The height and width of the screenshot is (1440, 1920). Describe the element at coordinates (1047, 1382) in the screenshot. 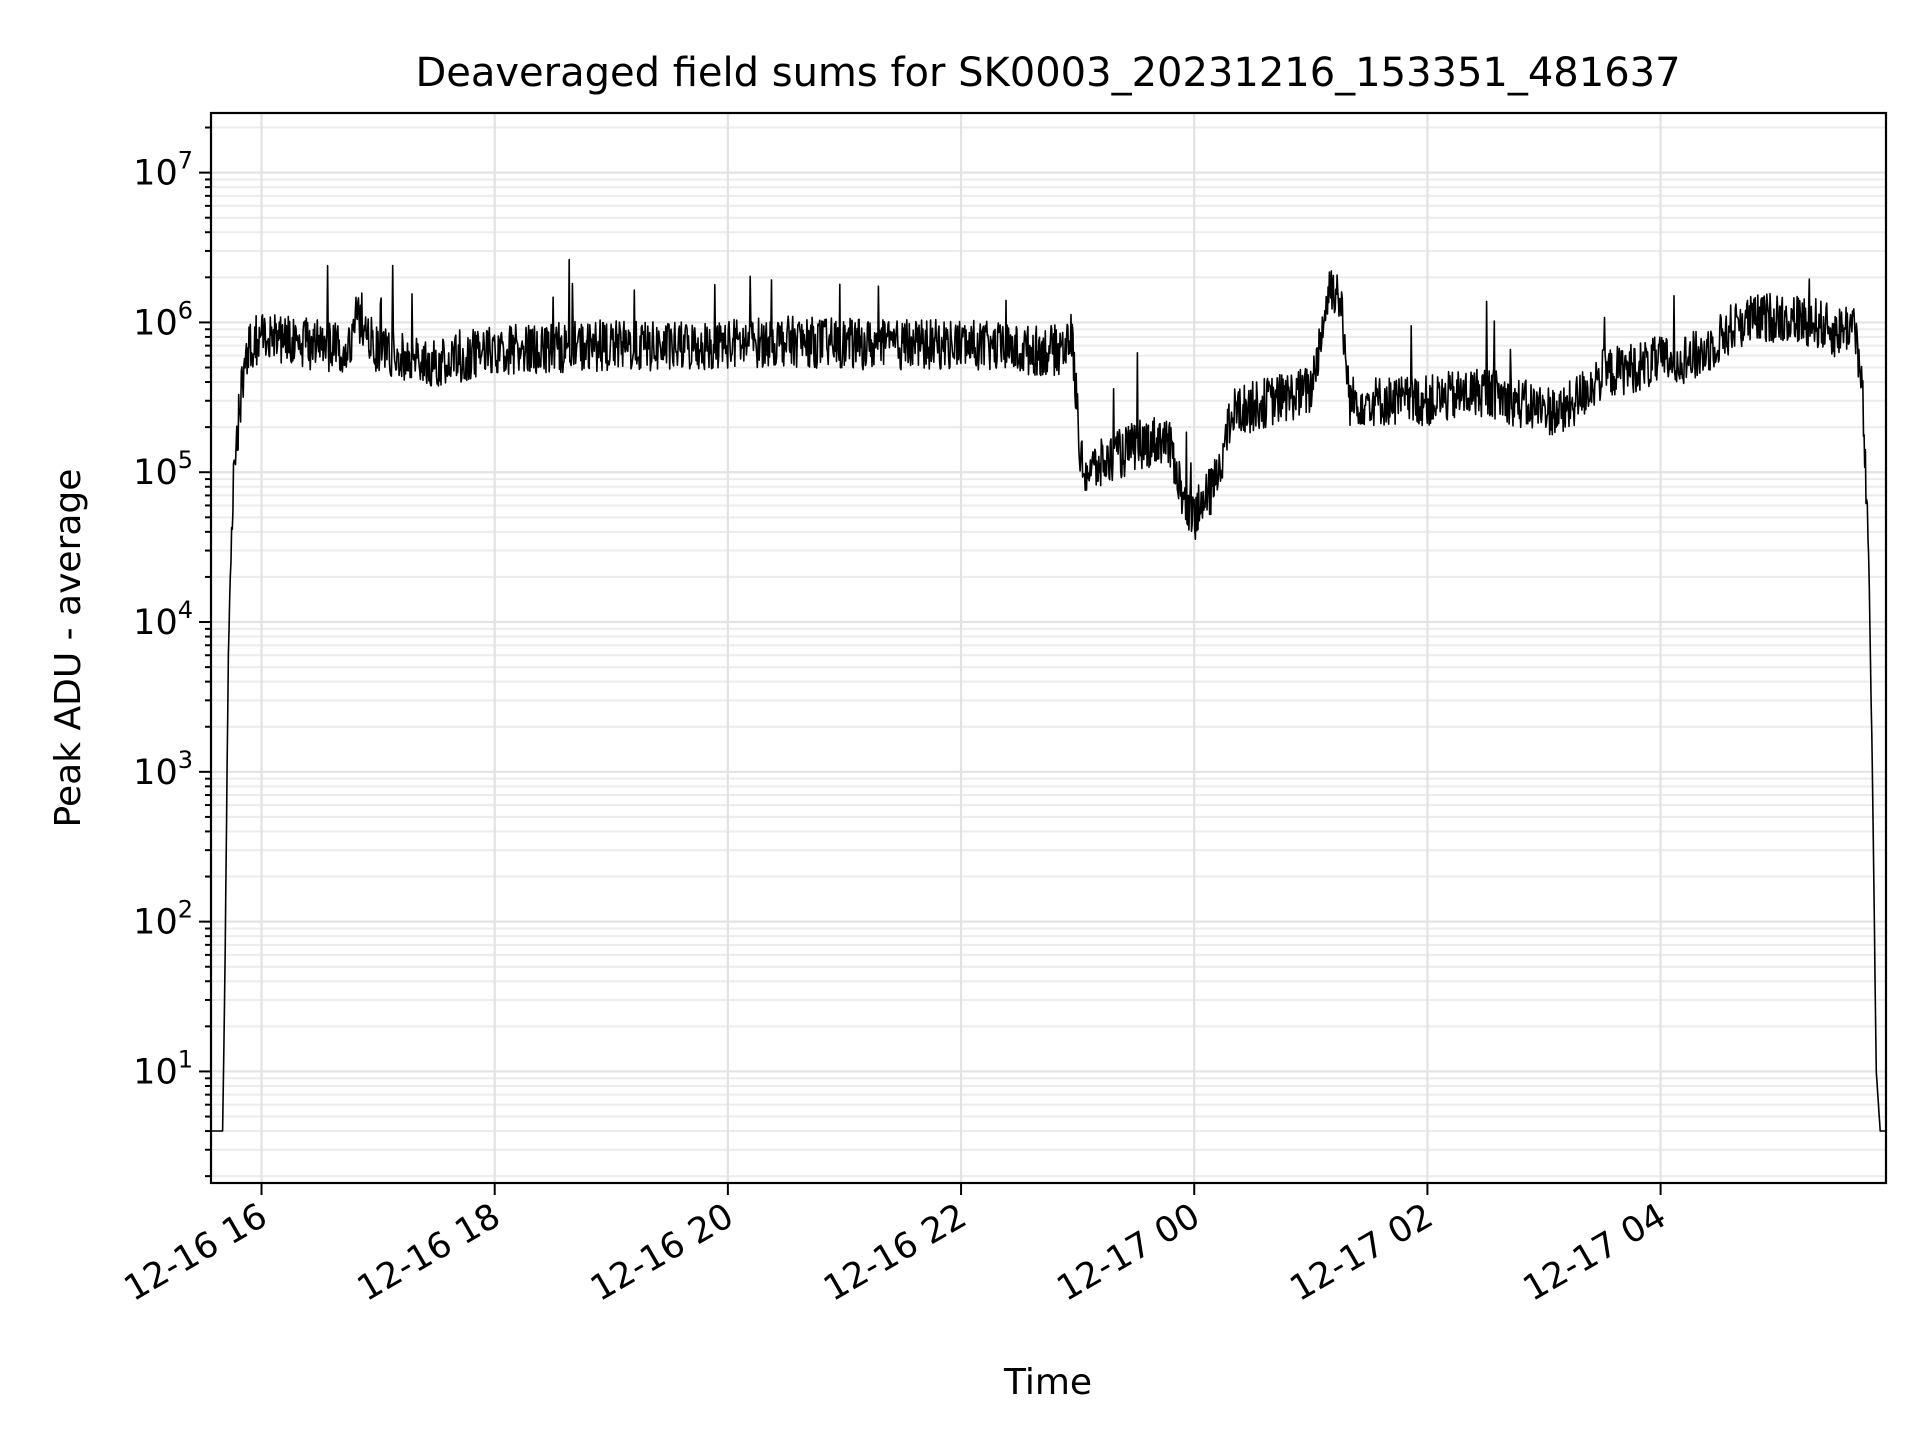

I see `x-axis-label: Time` at that location.